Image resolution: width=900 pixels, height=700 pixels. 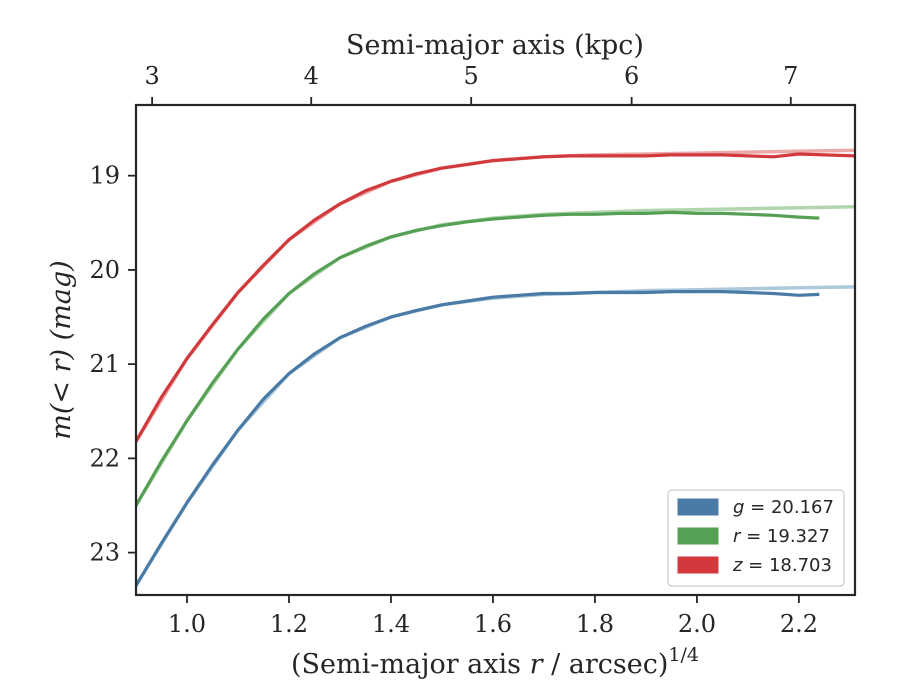 What do you see at coordinates (698, 536) in the screenshot?
I see `legend-swatch-r` at bounding box center [698, 536].